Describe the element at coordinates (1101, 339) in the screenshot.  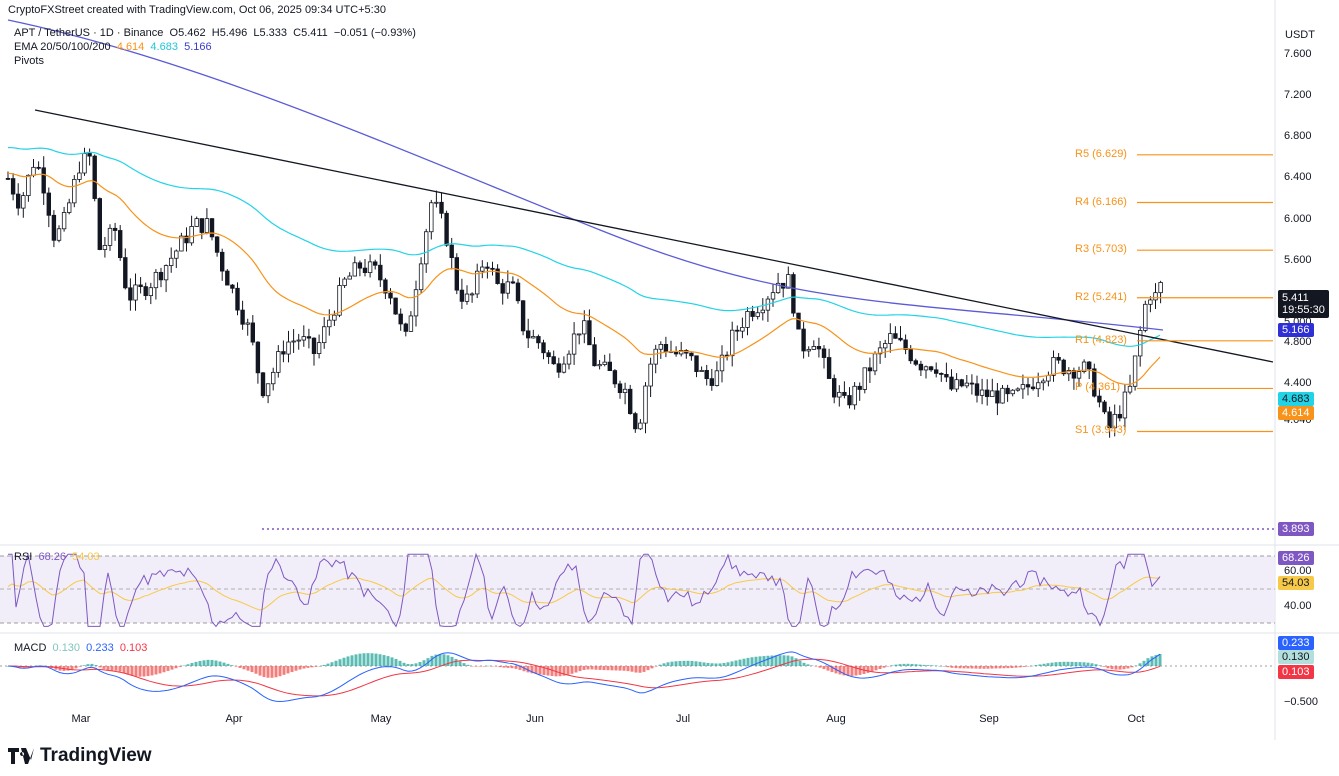
I see `pivot-label: R1 (4.823)` at that location.